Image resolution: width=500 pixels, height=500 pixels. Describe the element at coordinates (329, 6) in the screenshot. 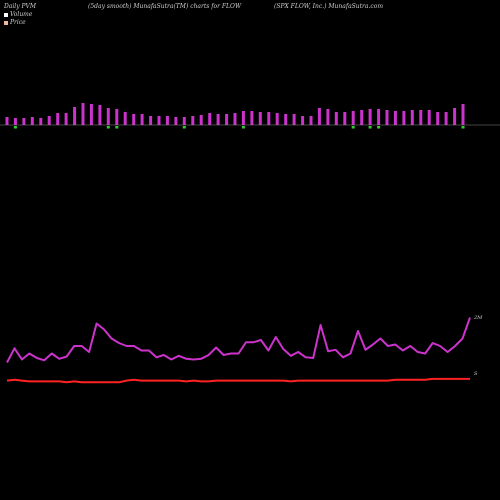

I see `chart-source: (SPX FLOW, Inc.) MunafaSutra.com` at that location.